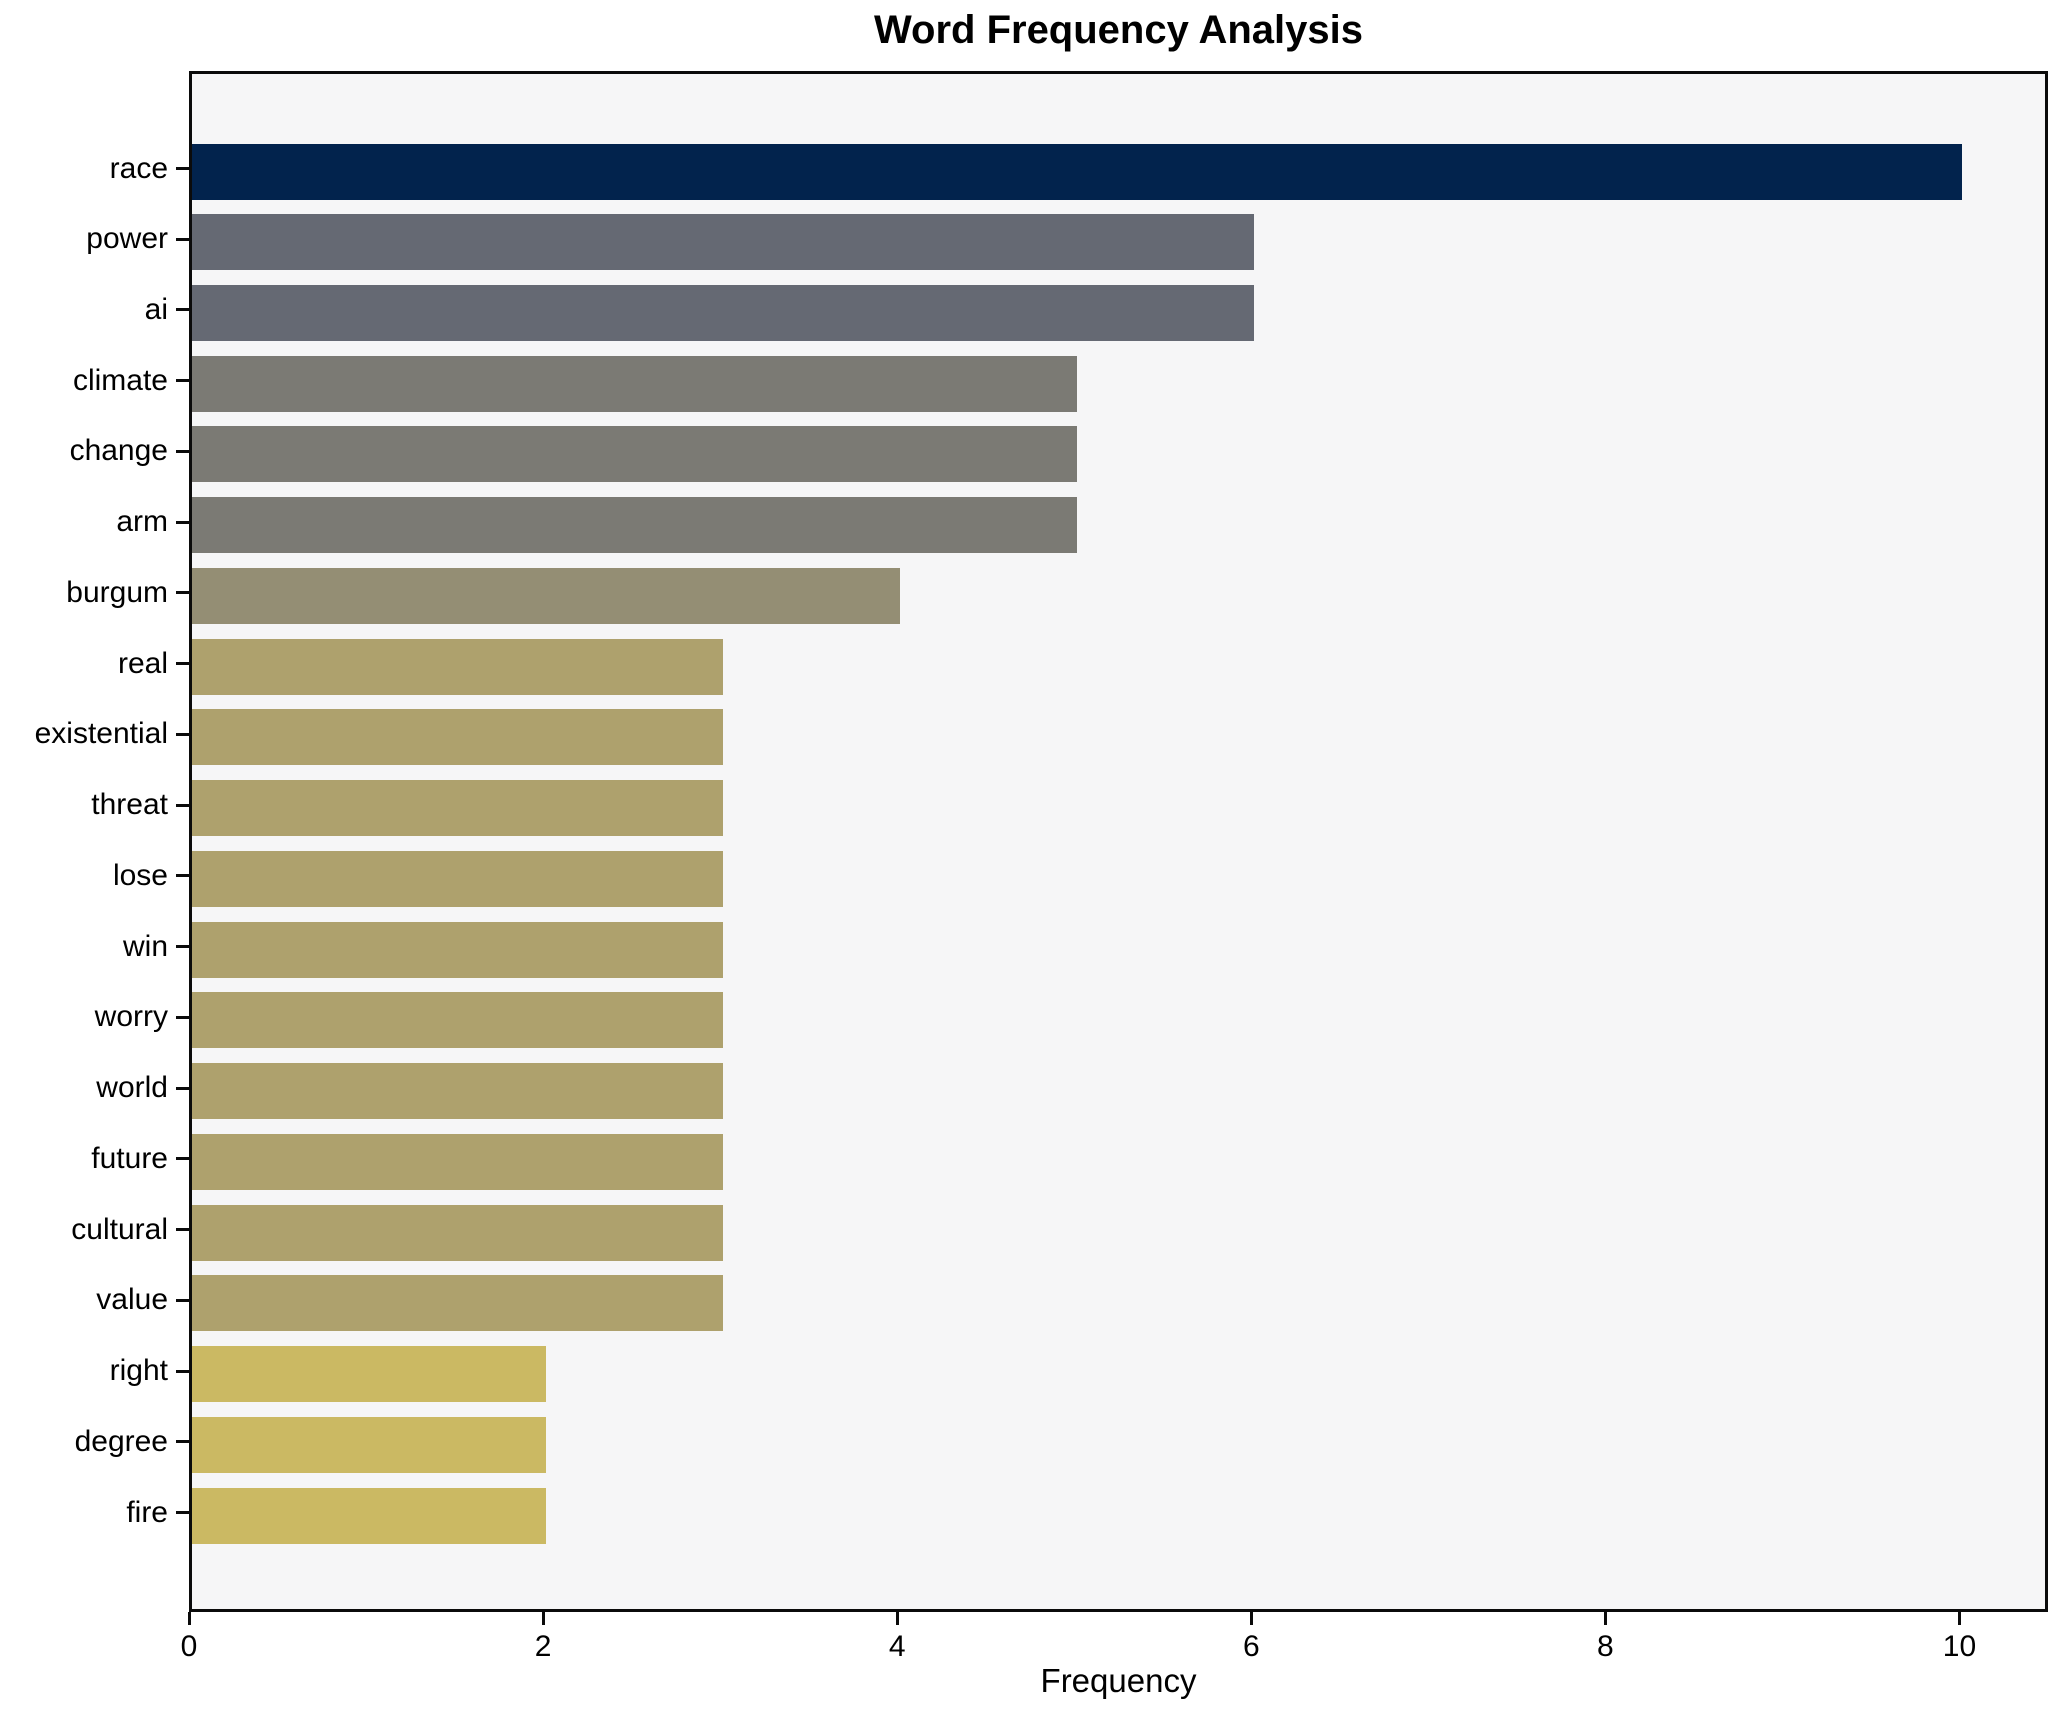 Image resolution: width=2067 pixels, height=1722 pixels. Describe the element at coordinates (182, 522) in the screenshot. I see `y-tick-mark-arm` at that location.